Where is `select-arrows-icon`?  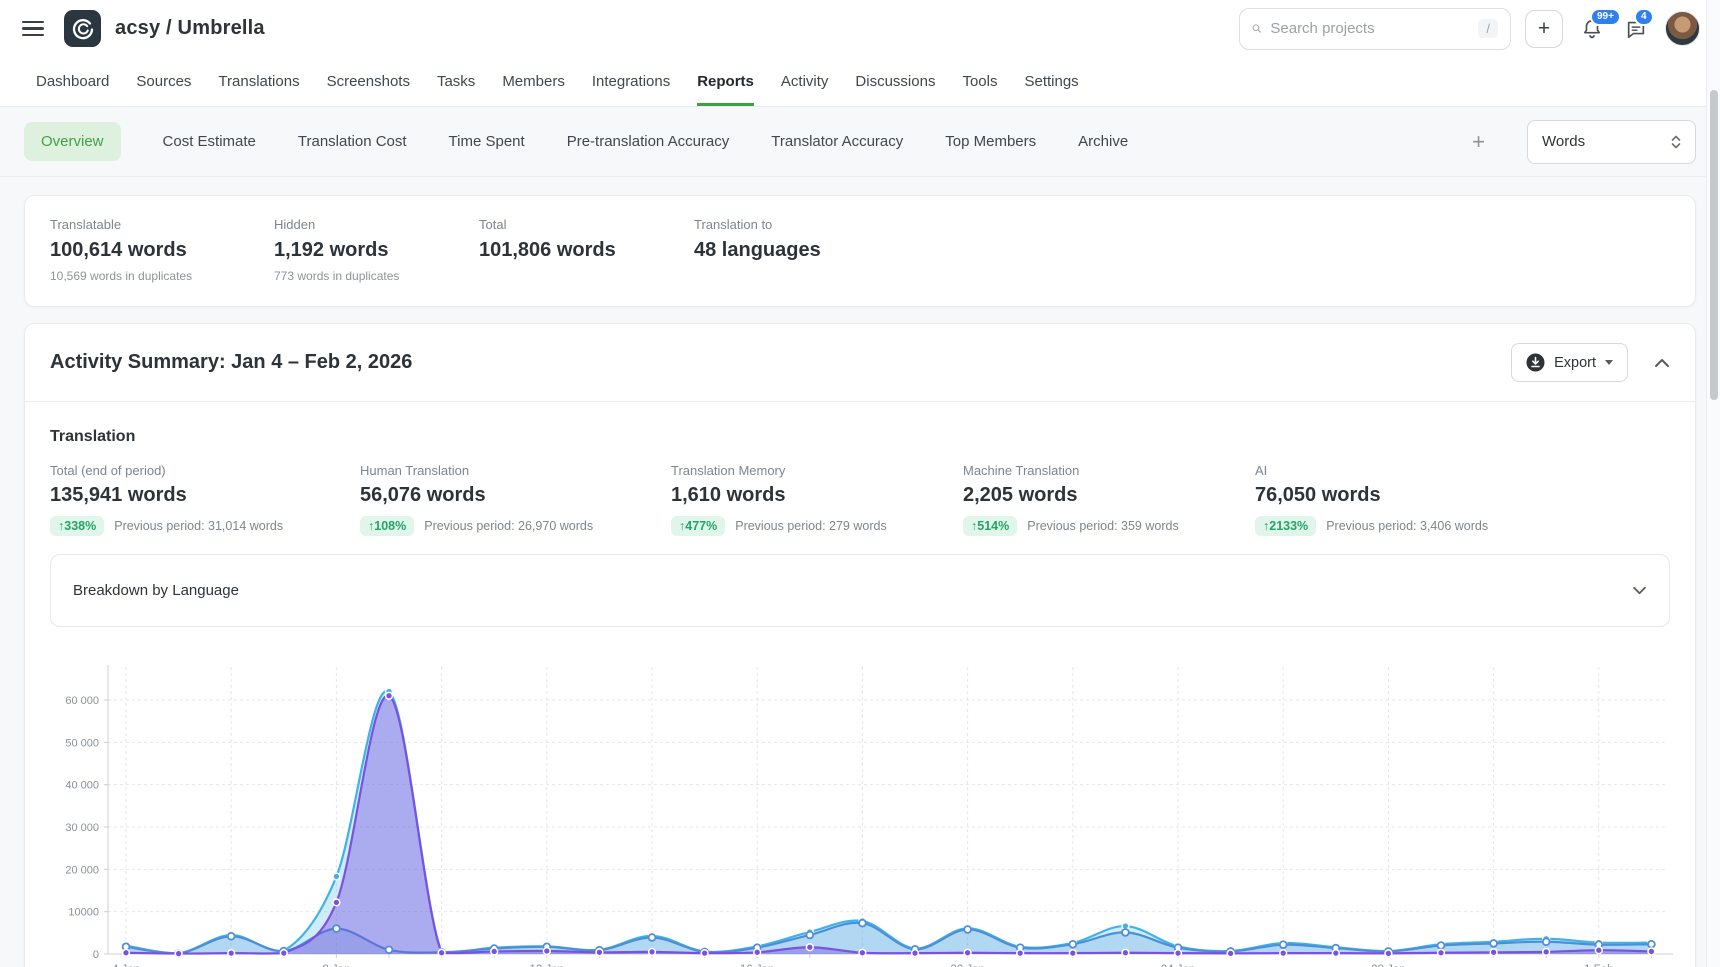 select-arrows-icon is located at coordinates (1676, 141).